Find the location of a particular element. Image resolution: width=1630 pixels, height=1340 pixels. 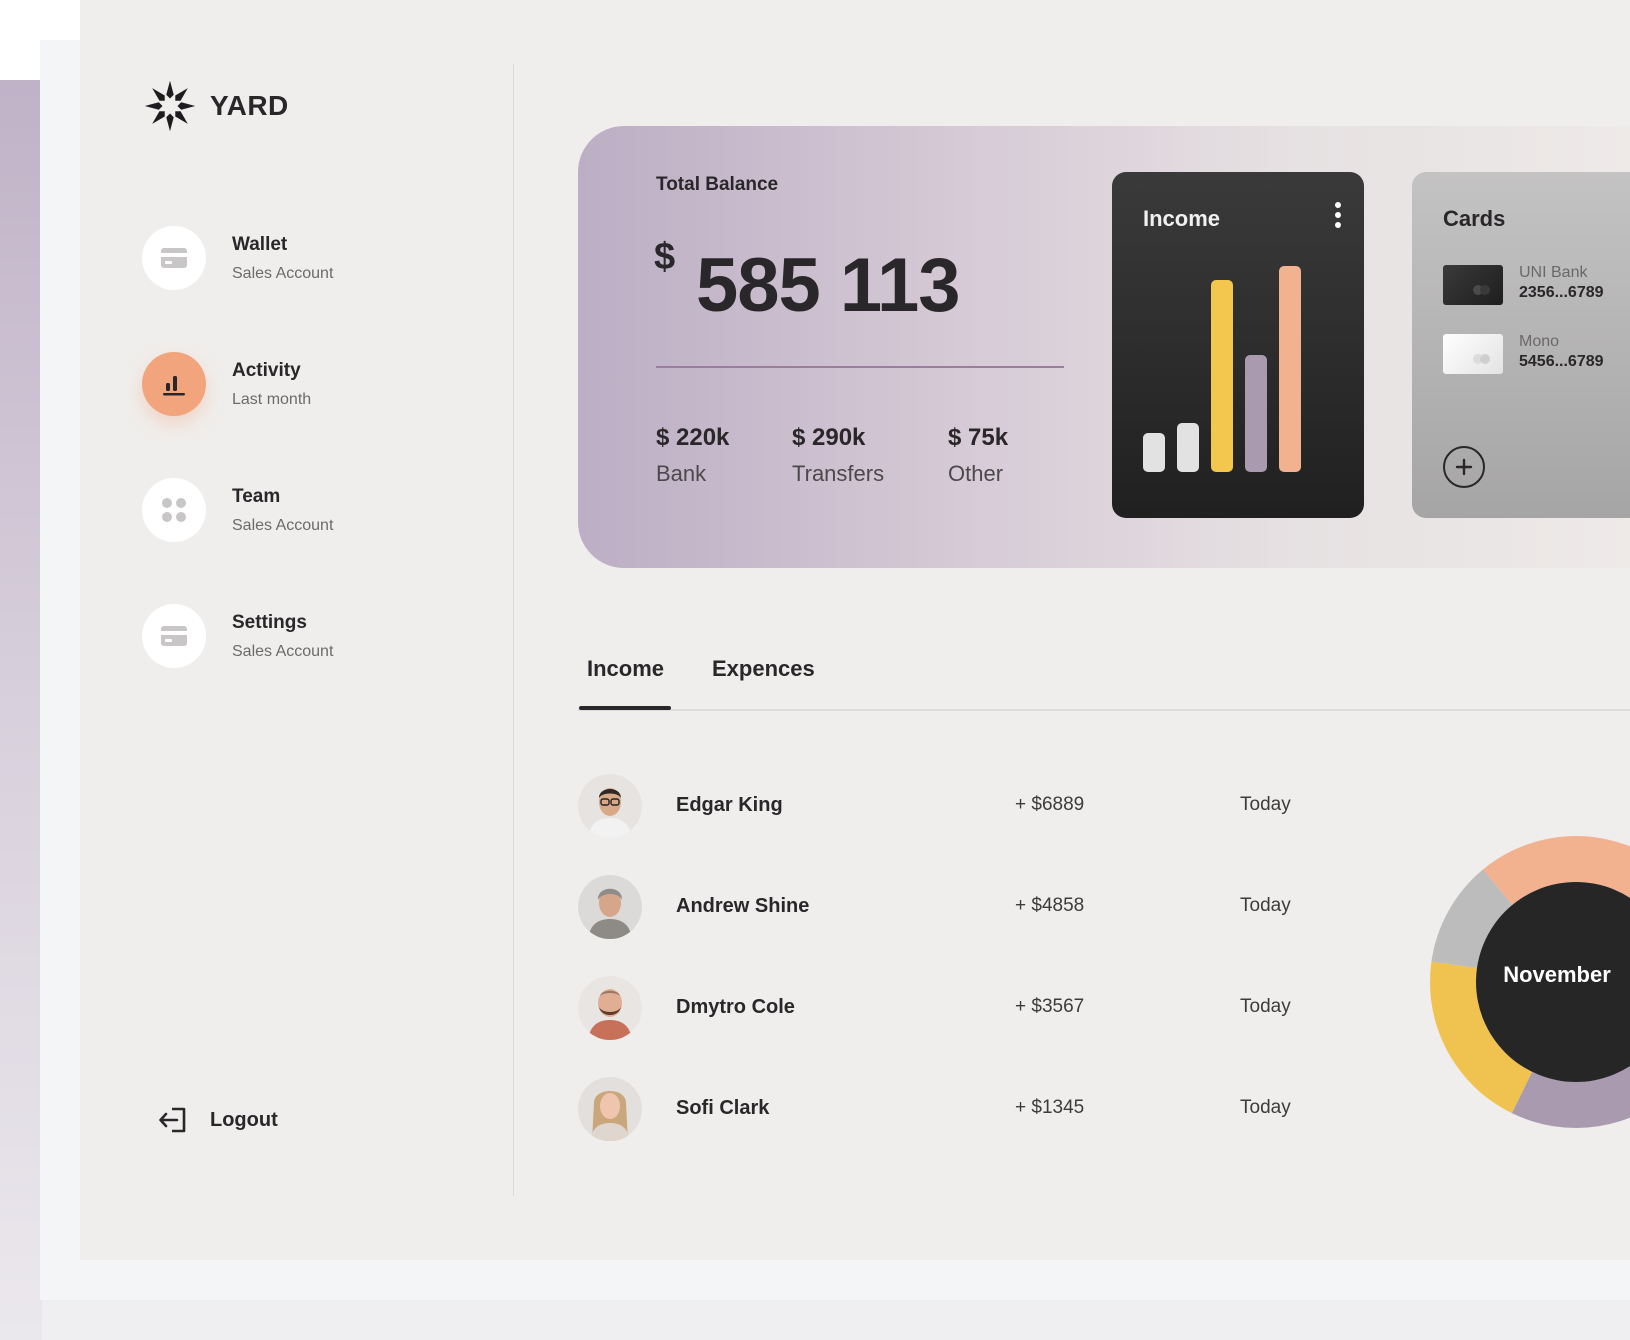

balance-stat-bank: $ 220k Bank is located at coordinates (692, 455).